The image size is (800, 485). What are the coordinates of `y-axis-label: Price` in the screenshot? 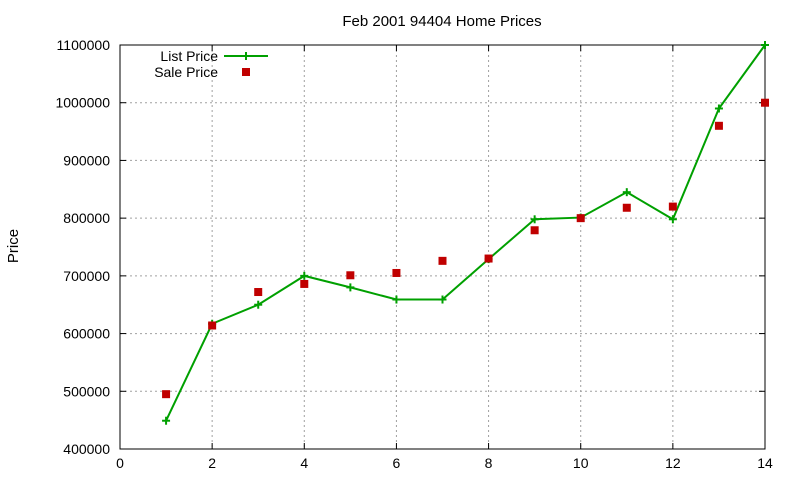 It's located at (13, 246).